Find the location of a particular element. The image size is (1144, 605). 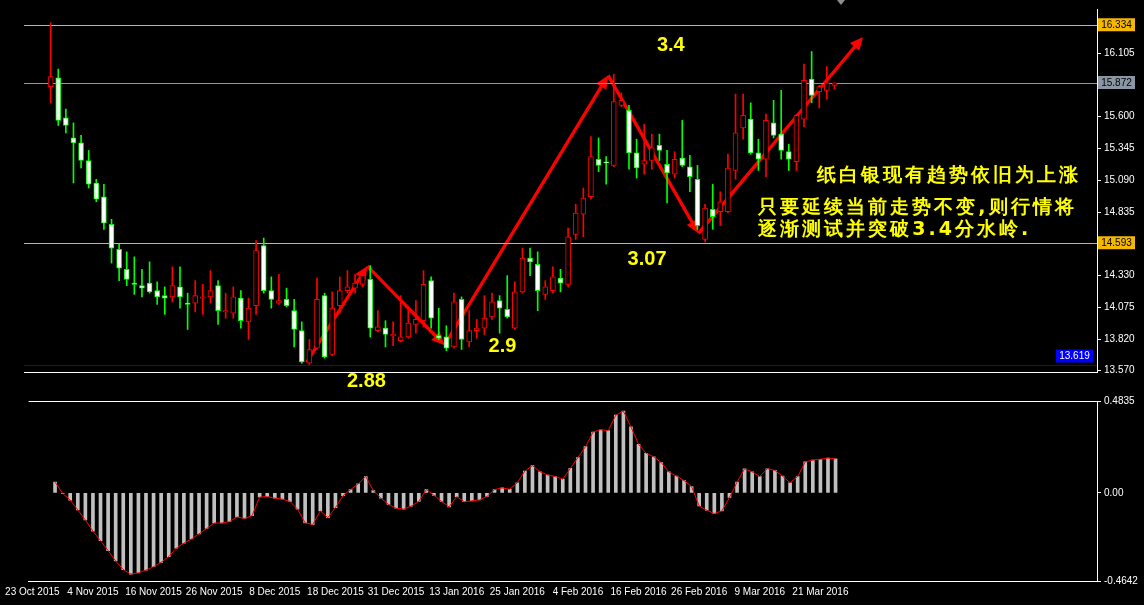

y-tick-label: 15.090 is located at coordinates (1120, 180).